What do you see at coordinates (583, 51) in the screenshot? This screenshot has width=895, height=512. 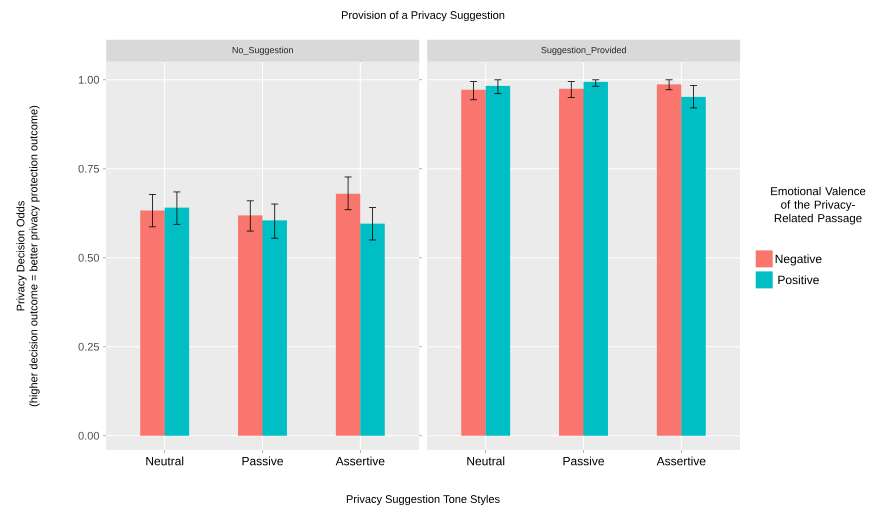 I see `chart-title: Suggestion_Provided` at bounding box center [583, 51].